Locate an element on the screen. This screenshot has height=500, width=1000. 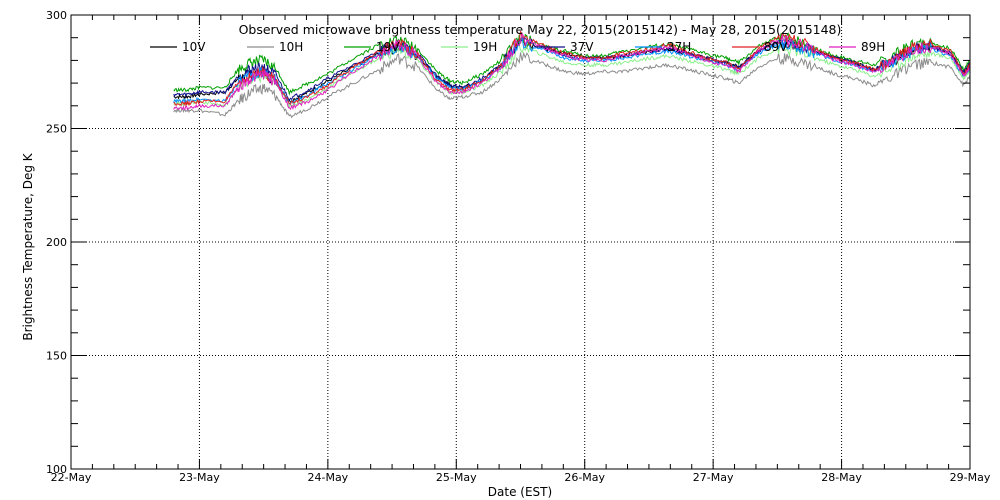
y-tick-label: 250 is located at coordinates (56, 129).